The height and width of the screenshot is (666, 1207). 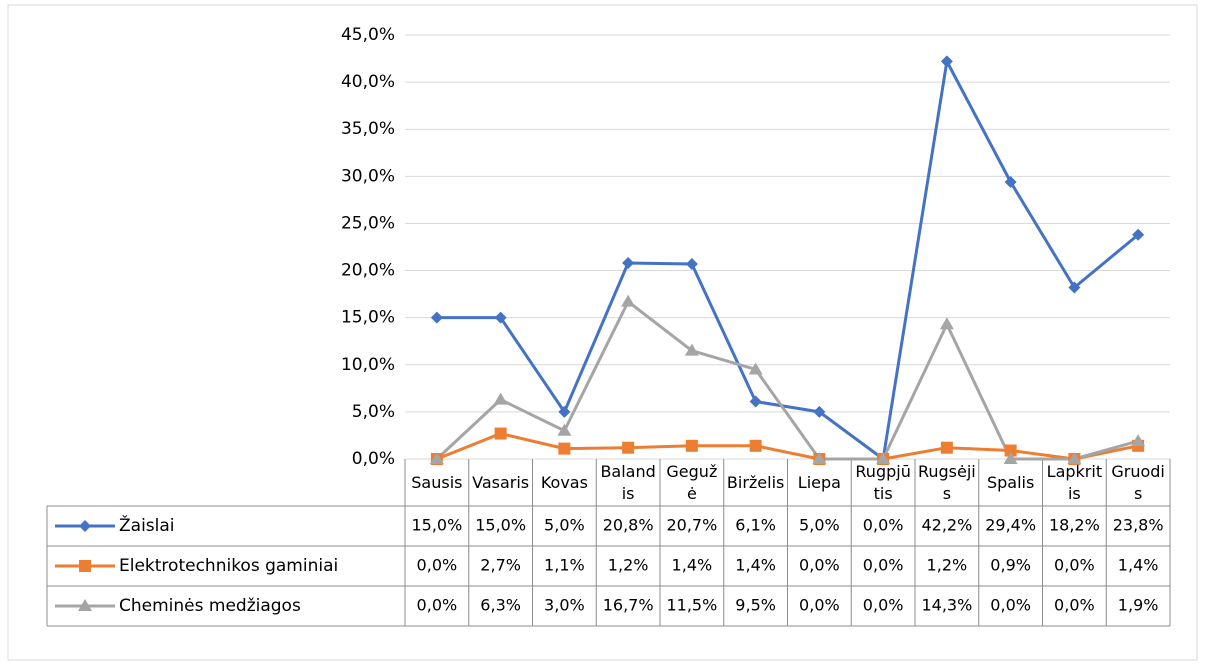 I want to click on table-value: 23,8%, so click(x=1138, y=525).